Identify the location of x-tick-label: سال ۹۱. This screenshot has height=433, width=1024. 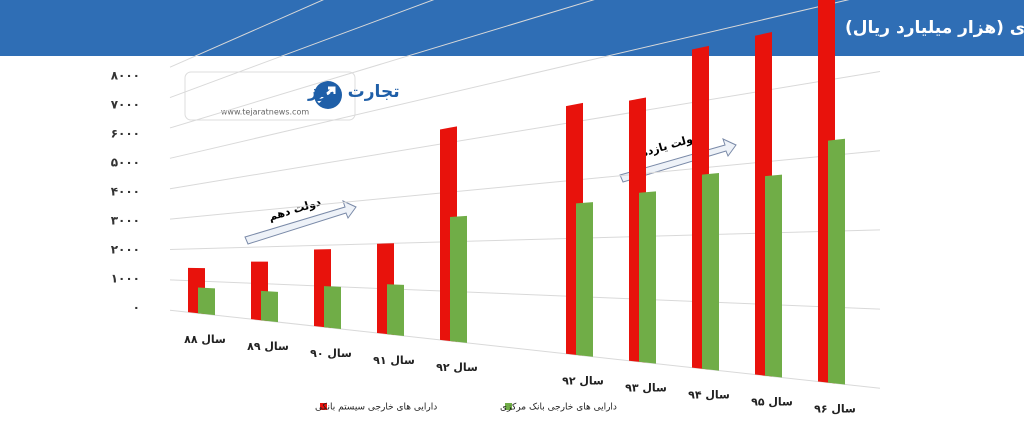
(394, 360).